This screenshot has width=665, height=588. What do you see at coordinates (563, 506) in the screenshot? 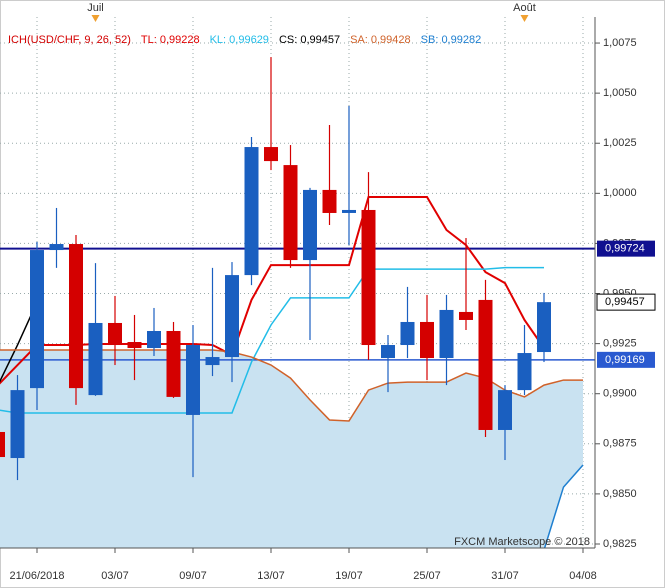
I see `indicator-line` at bounding box center [563, 506].